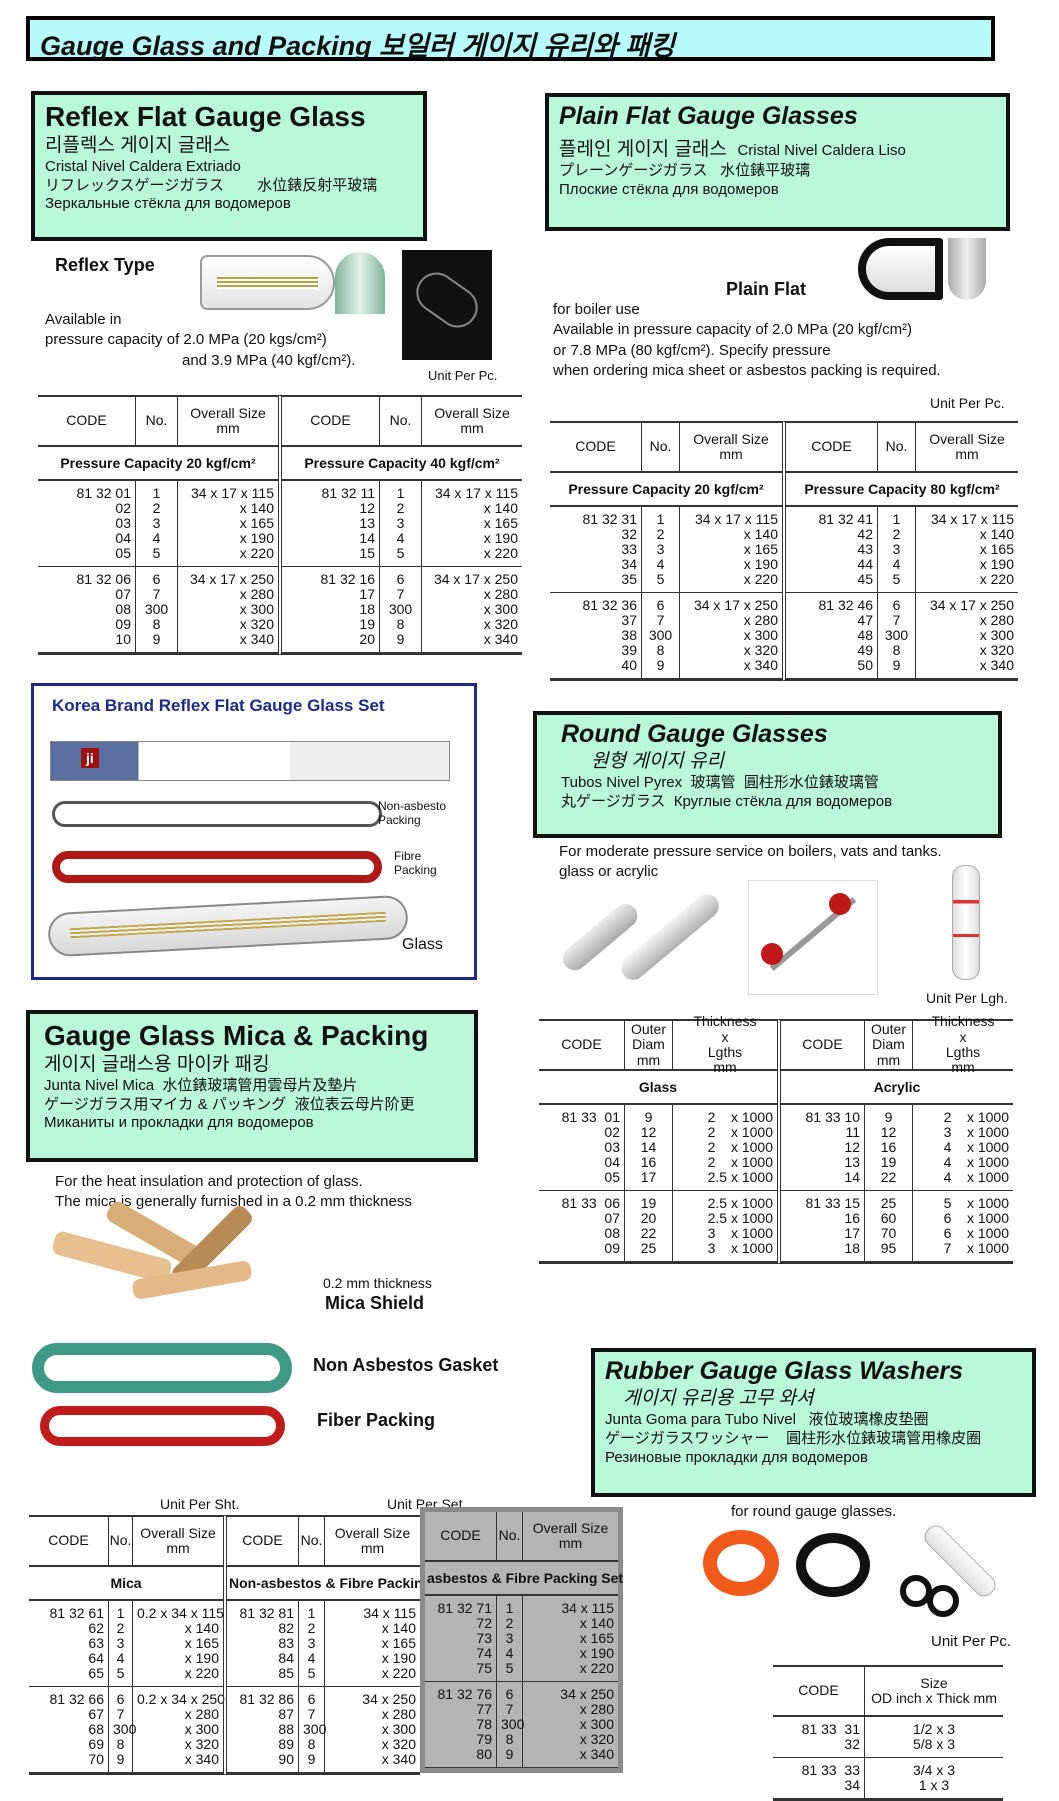 Image resolution: width=1059 pixels, height=1801 pixels. Describe the element at coordinates (484, 1668) in the screenshot. I see `table-cell-line: 75` at that location.